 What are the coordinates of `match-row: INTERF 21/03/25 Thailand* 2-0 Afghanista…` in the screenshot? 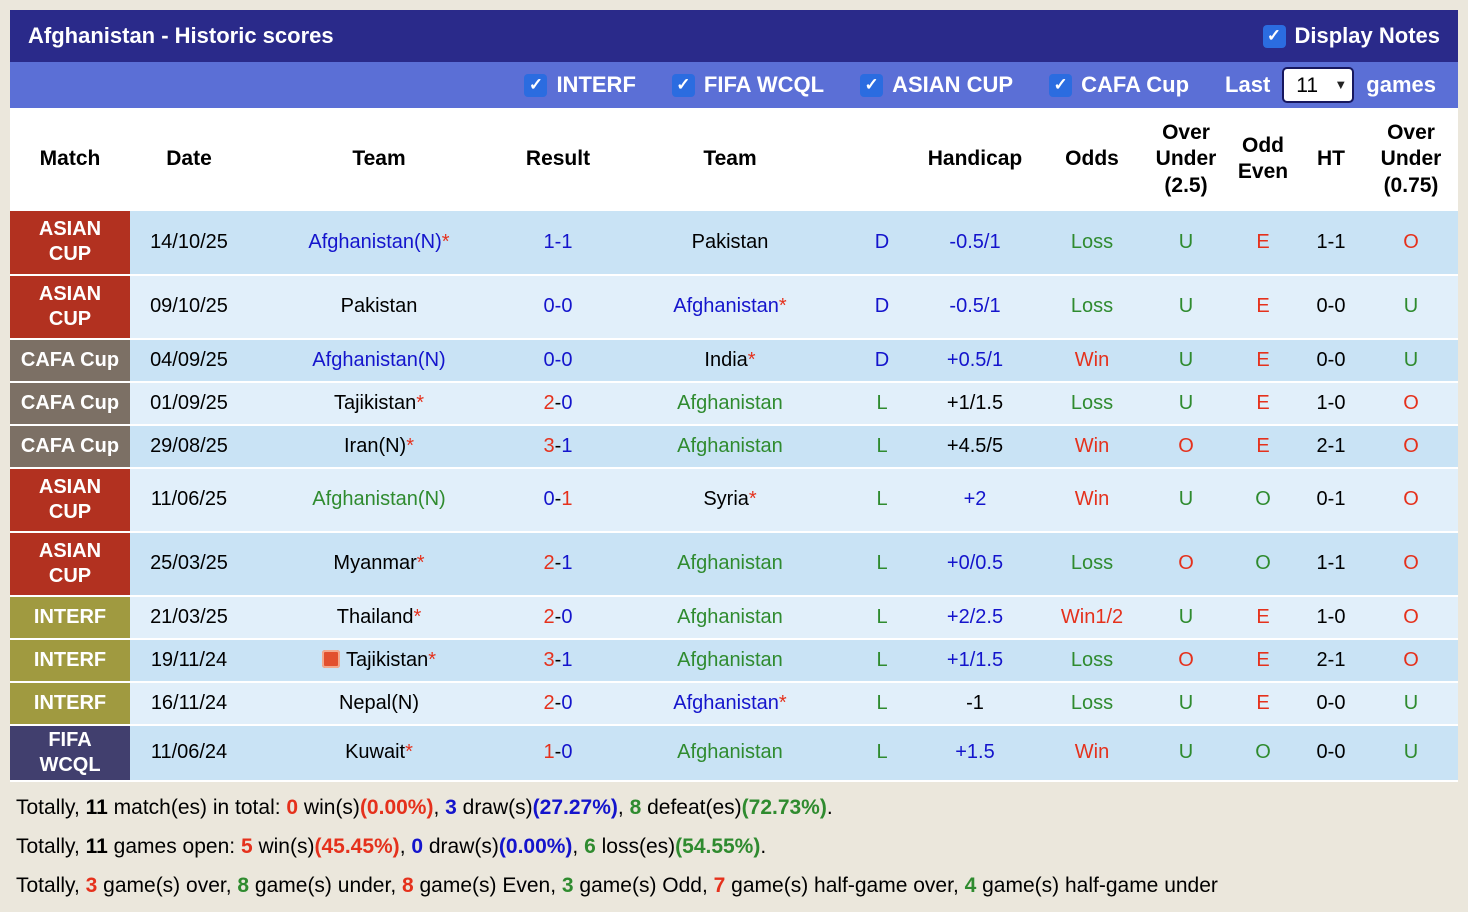 It's located at (734, 617).